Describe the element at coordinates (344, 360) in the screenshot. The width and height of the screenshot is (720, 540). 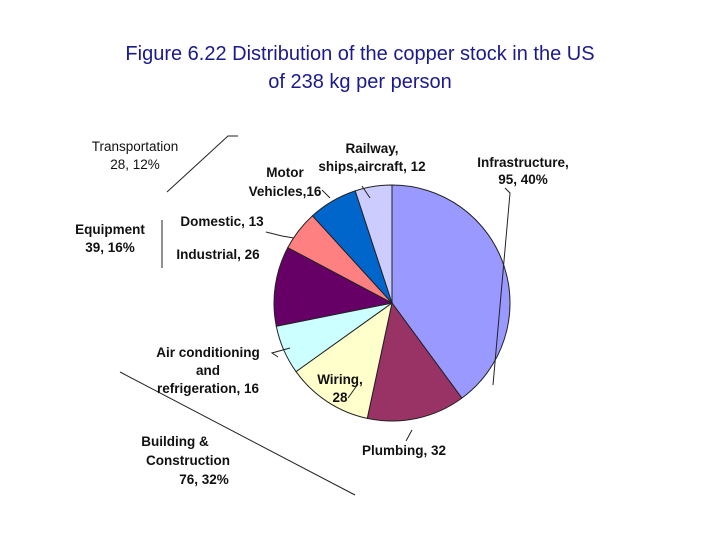
I see `pie-slice-wiring` at that location.